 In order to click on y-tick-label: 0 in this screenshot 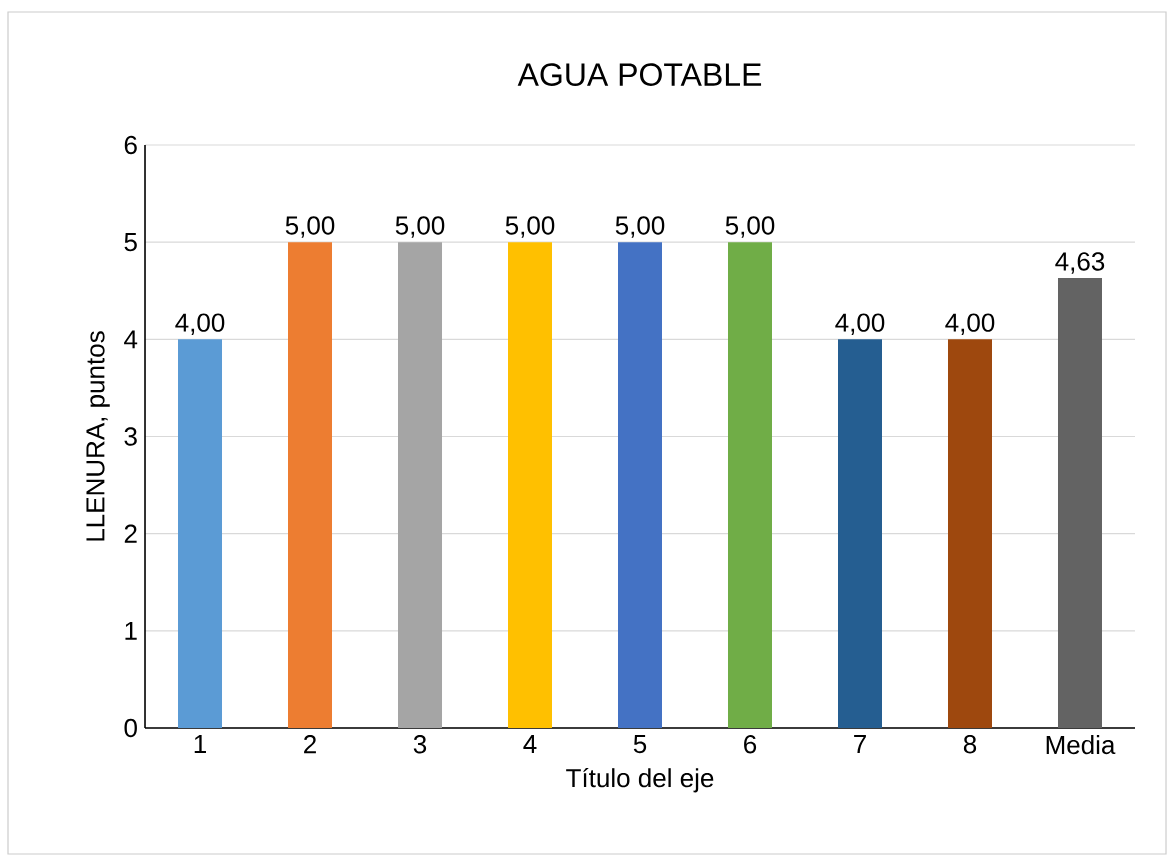, I will do `click(130, 728)`.